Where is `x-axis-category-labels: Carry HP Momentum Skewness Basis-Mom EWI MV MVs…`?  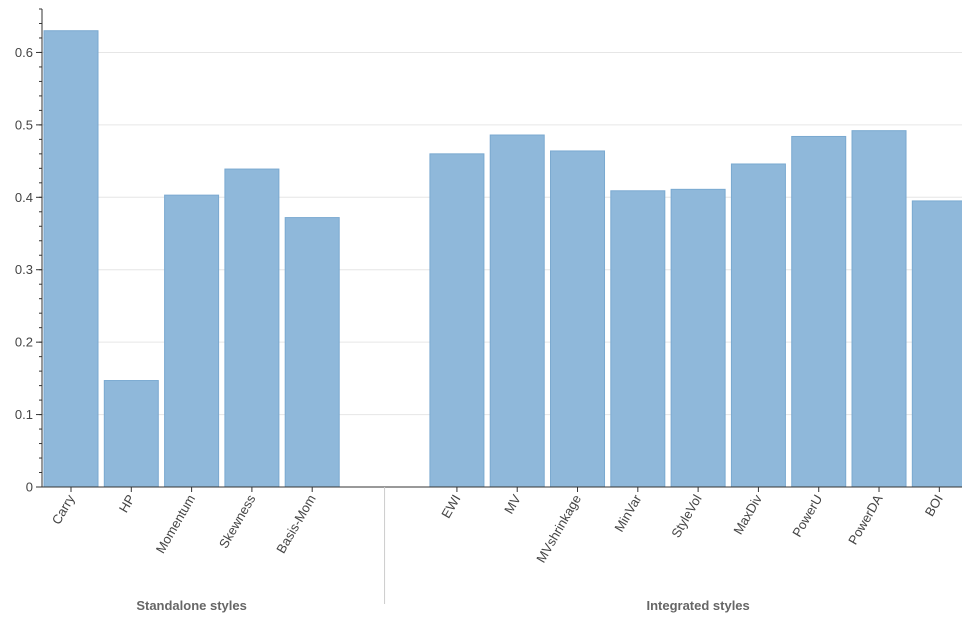
x-axis-category-labels: Carry HP Momentum Skewness Basis-Mom EWI MV MVs… is located at coordinates (497, 526).